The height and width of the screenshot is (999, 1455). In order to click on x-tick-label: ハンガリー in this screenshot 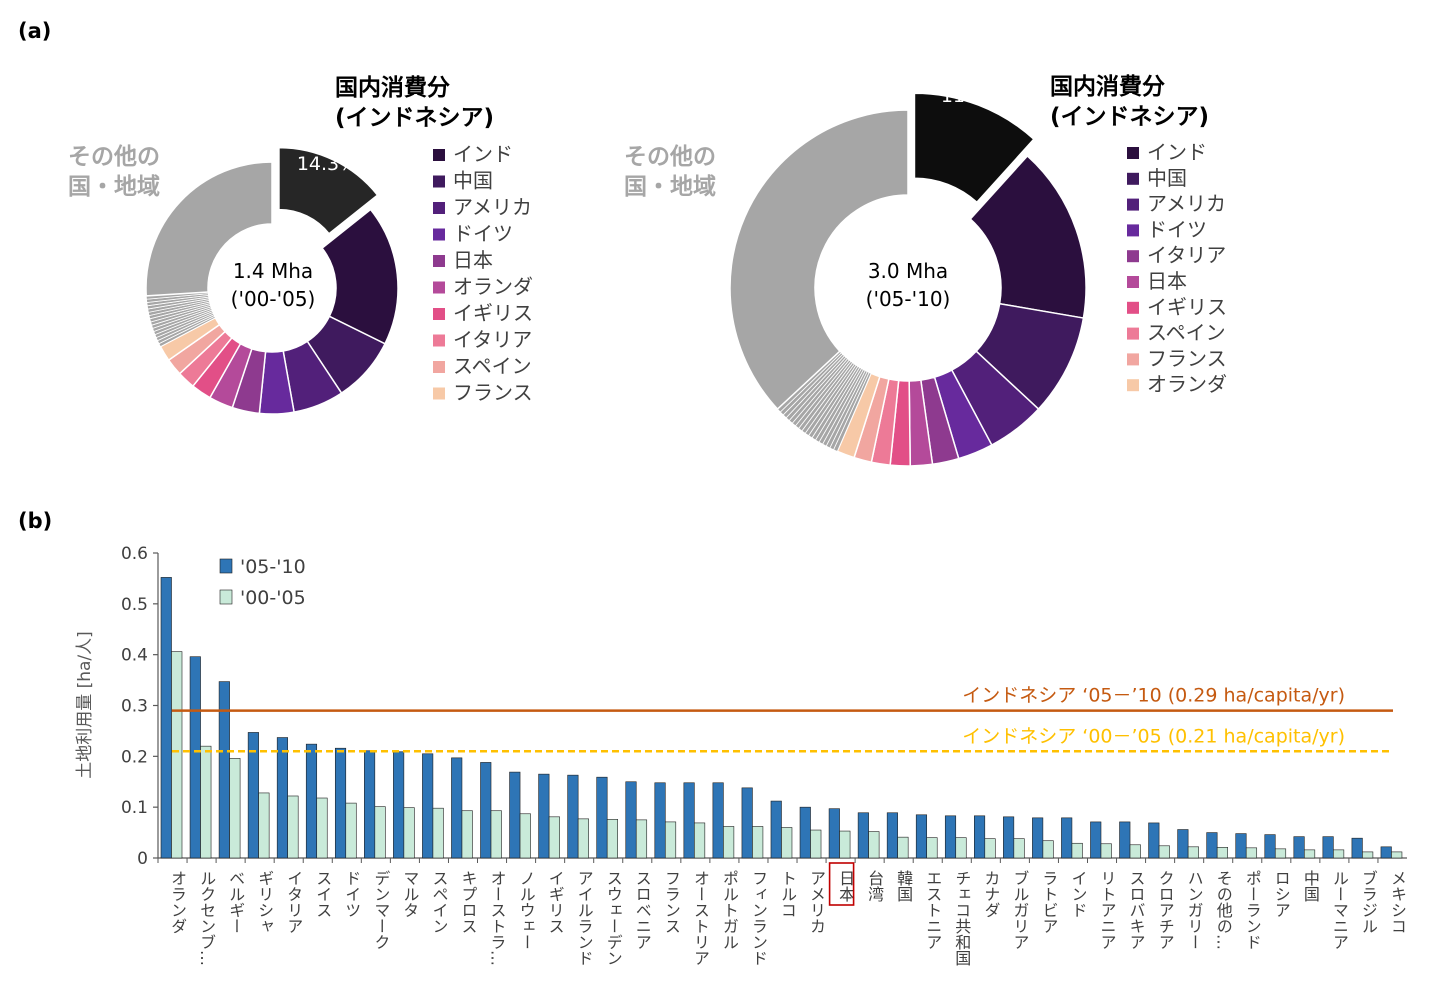, I will do `click(1194, 910)`.